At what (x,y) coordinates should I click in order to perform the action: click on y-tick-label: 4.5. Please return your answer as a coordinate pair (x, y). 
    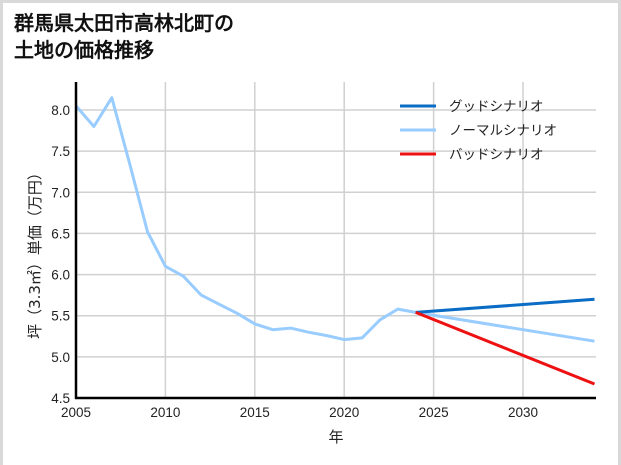
    Looking at the image, I should click on (60, 398).